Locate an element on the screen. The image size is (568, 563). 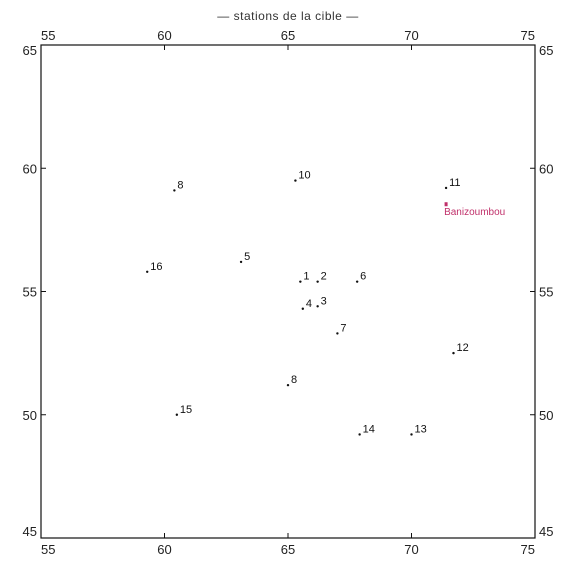
x-tick-label-top-3: 70 is located at coordinates (411, 35).